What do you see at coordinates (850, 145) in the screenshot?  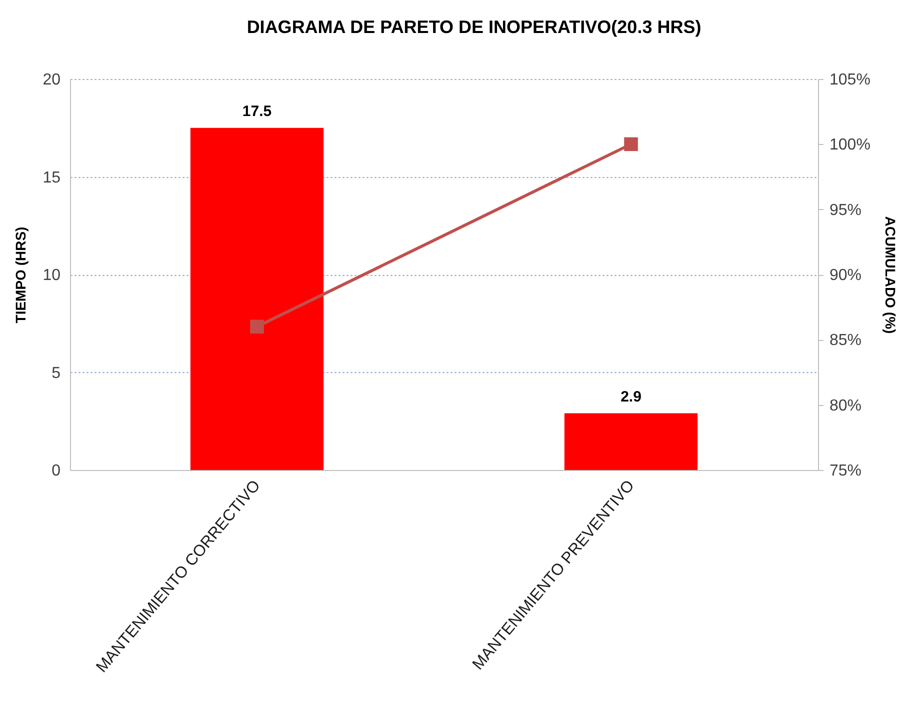 I see `y2-tick-label: 100%` at bounding box center [850, 145].